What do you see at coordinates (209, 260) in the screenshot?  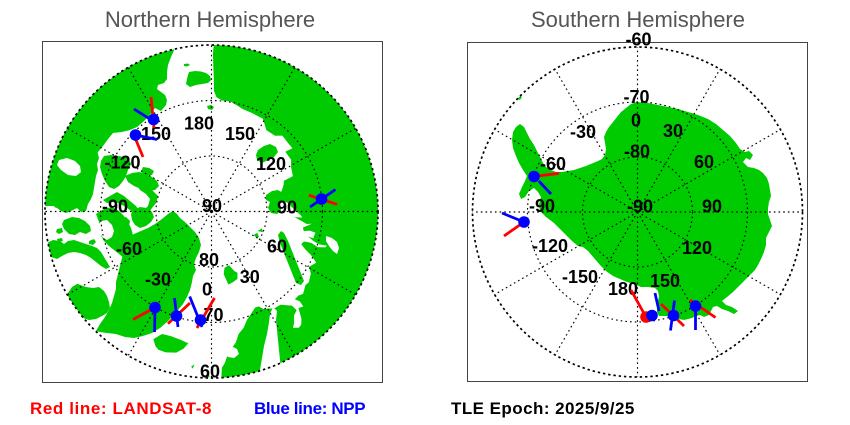 I see `svg-text: 80` at bounding box center [209, 260].